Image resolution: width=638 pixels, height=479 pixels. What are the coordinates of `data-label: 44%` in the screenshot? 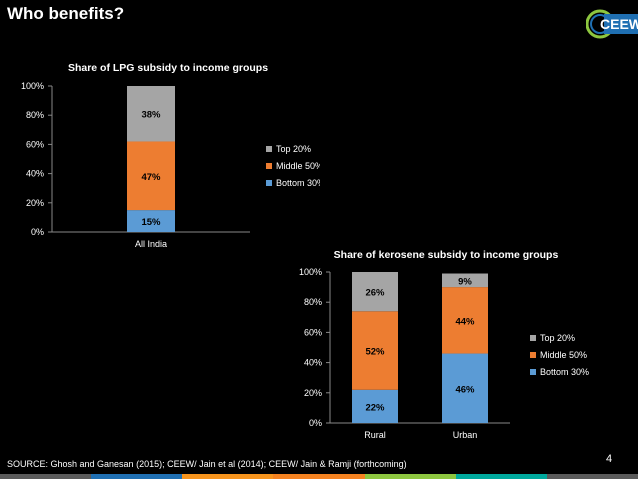 It's located at (465, 321).